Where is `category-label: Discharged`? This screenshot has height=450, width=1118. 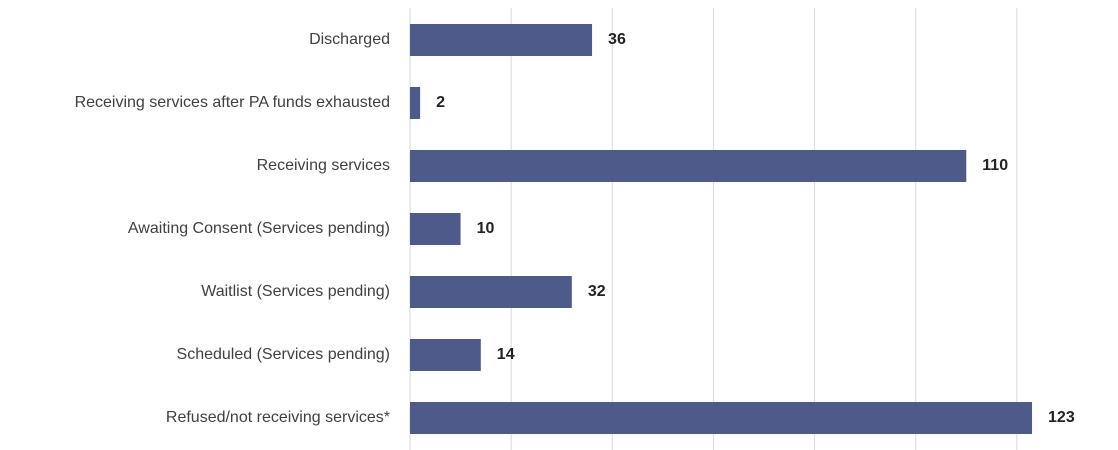 category-label: Discharged is located at coordinates (349, 39).